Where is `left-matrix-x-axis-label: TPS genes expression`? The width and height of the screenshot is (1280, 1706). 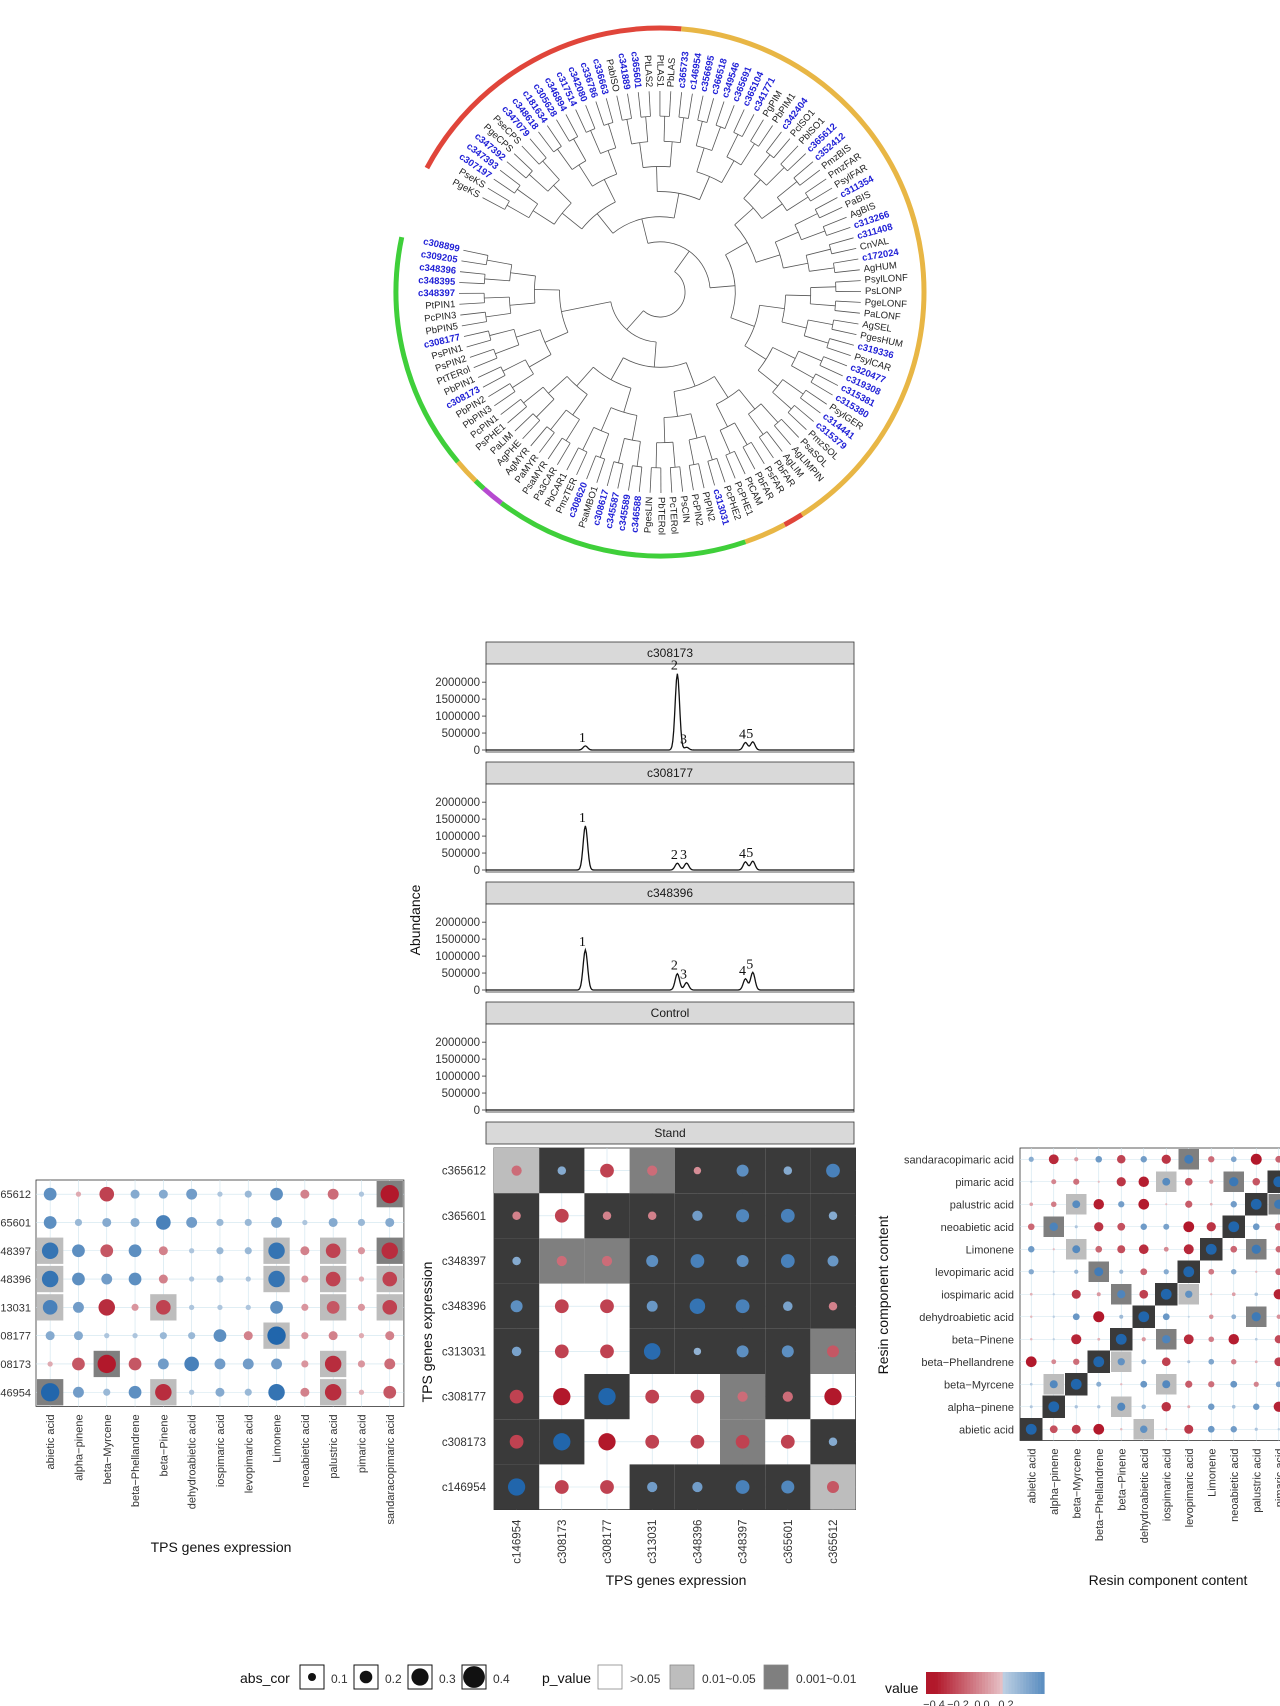 left-matrix-x-axis-label: TPS genes expression is located at coordinates (221, 1547).